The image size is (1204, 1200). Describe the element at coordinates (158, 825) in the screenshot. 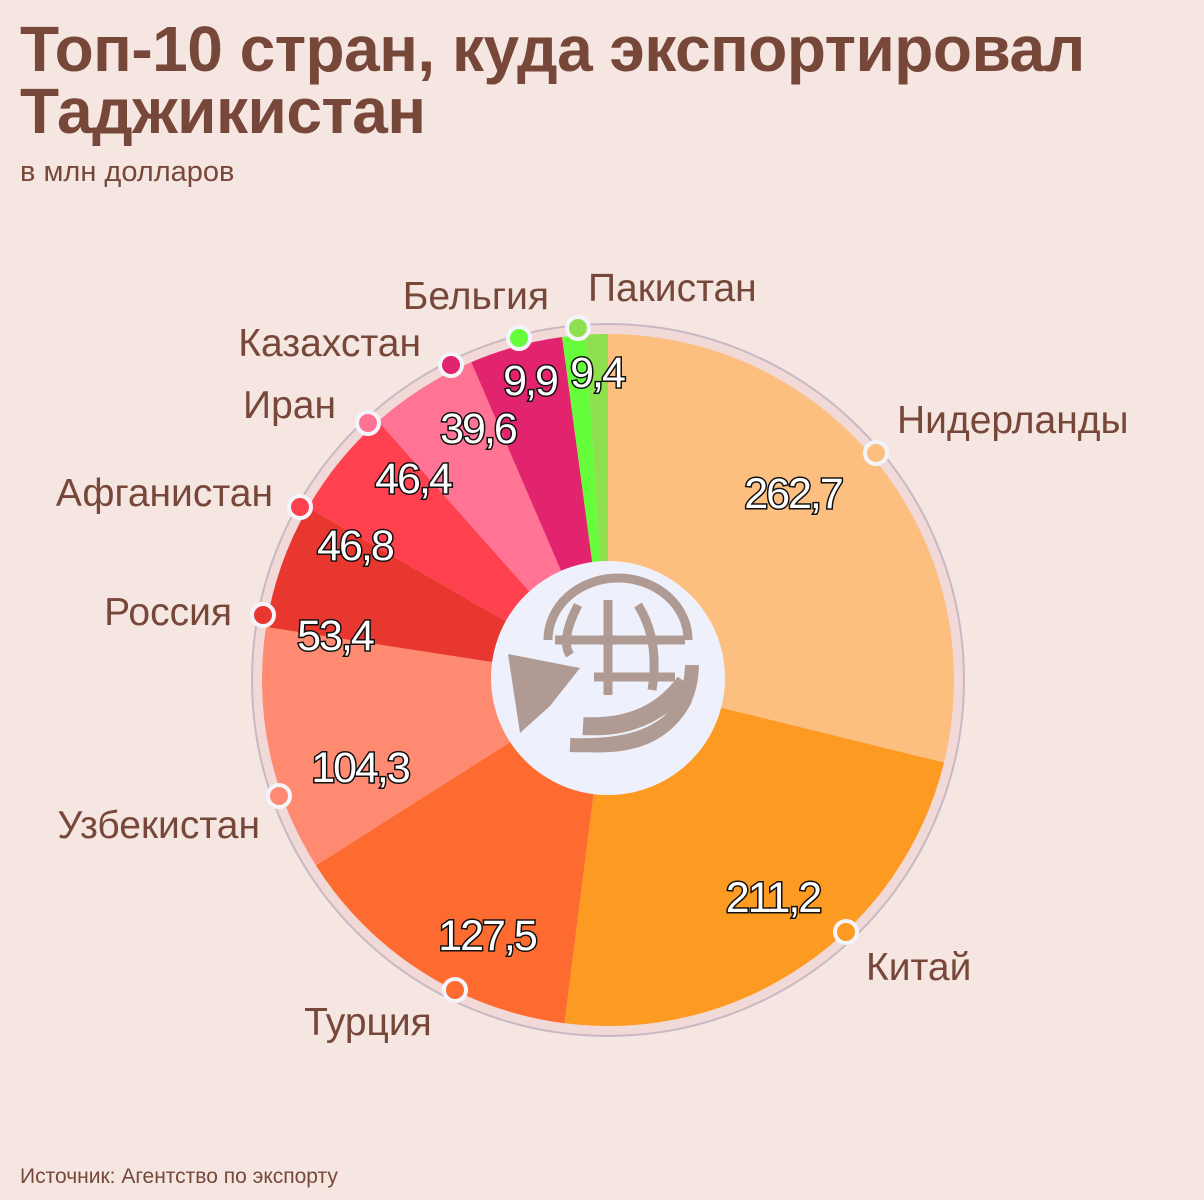

I see `category-label: Узбекистан` at that location.